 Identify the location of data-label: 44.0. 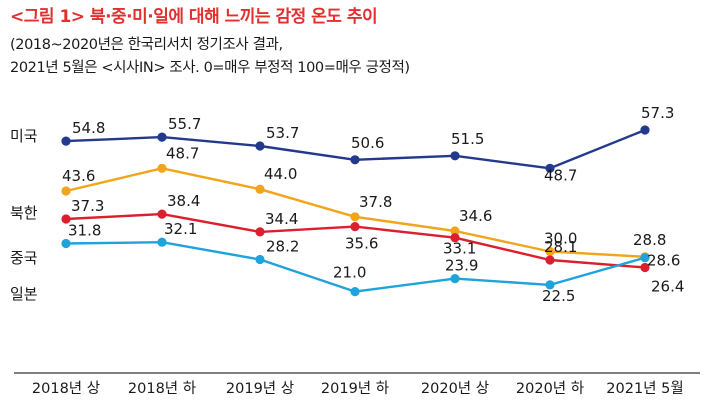
(280, 174).